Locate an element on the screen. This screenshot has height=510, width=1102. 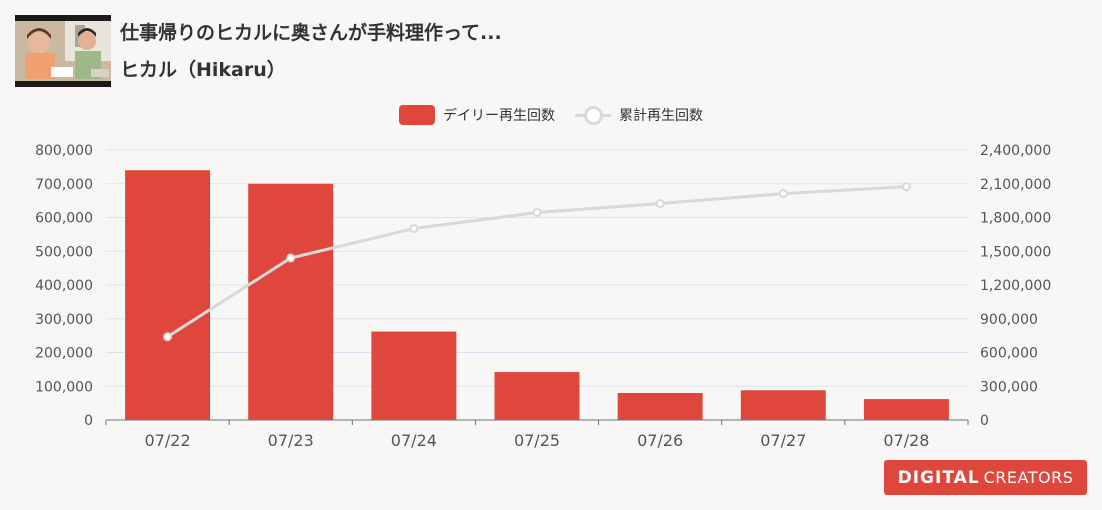
y-right-tick-label: 1,500,000 is located at coordinates (1015, 252).